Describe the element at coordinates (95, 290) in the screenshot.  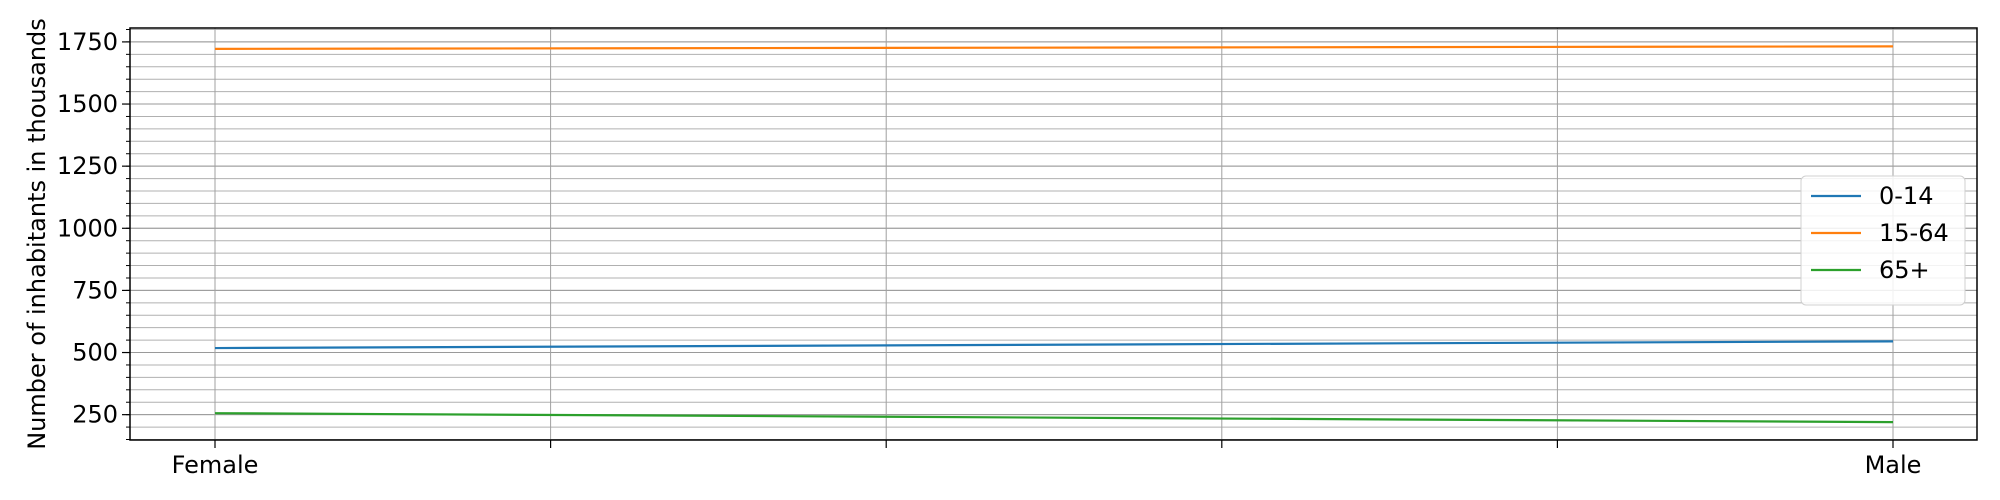
I see `y-tick-label: 750` at that location.